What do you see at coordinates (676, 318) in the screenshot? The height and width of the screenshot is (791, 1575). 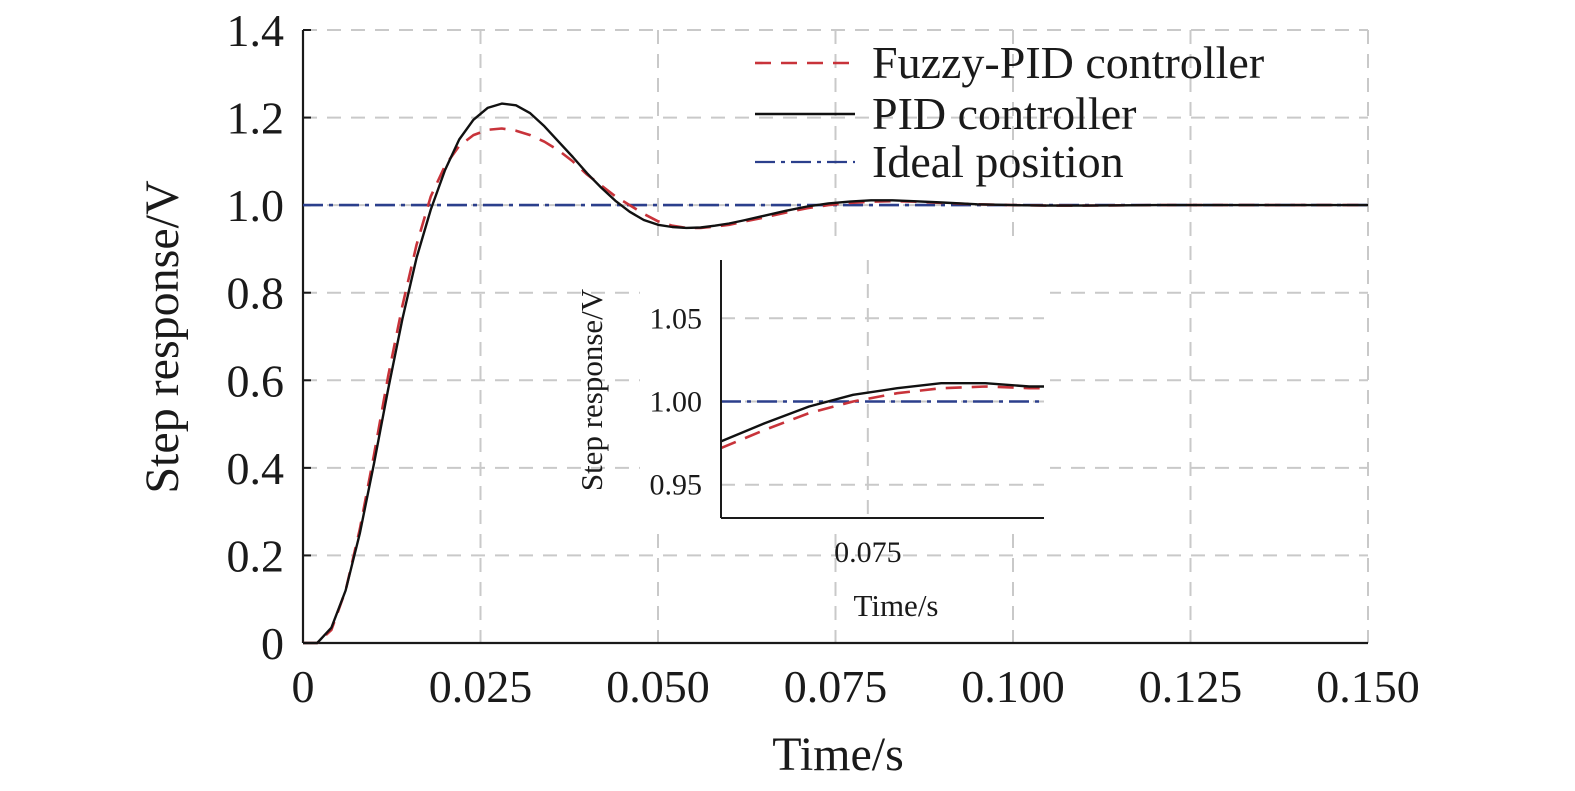 I see `inset-y-tick-label: 1.05` at bounding box center [676, 318].